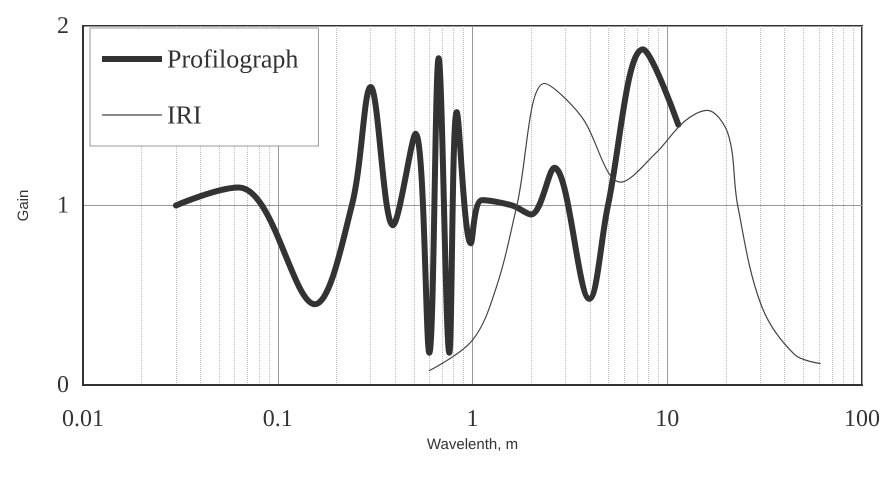 Image resolution: width=896 pixels, height=483 pixels. Describe the element at coordinates (472, 444) in the screenshot. I see `x-axis-title: Wavelenth, m` at that location.